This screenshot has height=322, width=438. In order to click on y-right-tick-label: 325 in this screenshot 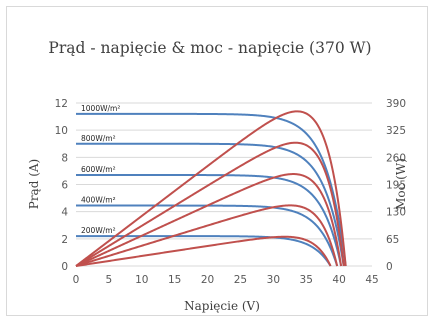, I will do `click(396, 131)`.